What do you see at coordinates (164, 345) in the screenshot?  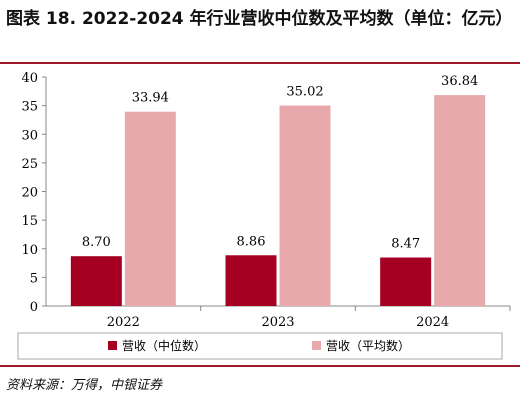 I see `legend-label: 营收（中位数）` at bounding box center [164, 345].